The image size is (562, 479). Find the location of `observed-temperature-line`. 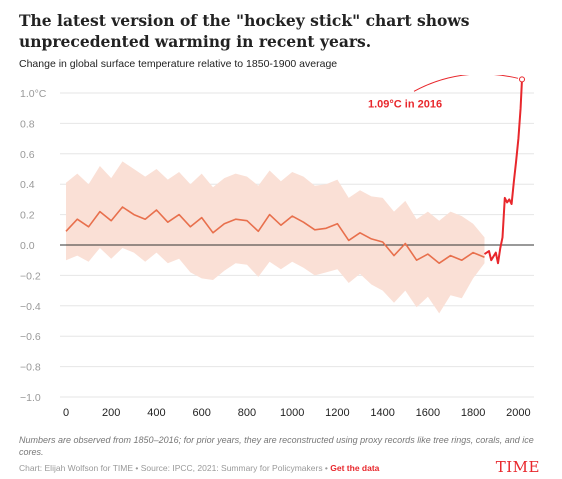

observed-temperature-line is located at coordinates (503, 172).